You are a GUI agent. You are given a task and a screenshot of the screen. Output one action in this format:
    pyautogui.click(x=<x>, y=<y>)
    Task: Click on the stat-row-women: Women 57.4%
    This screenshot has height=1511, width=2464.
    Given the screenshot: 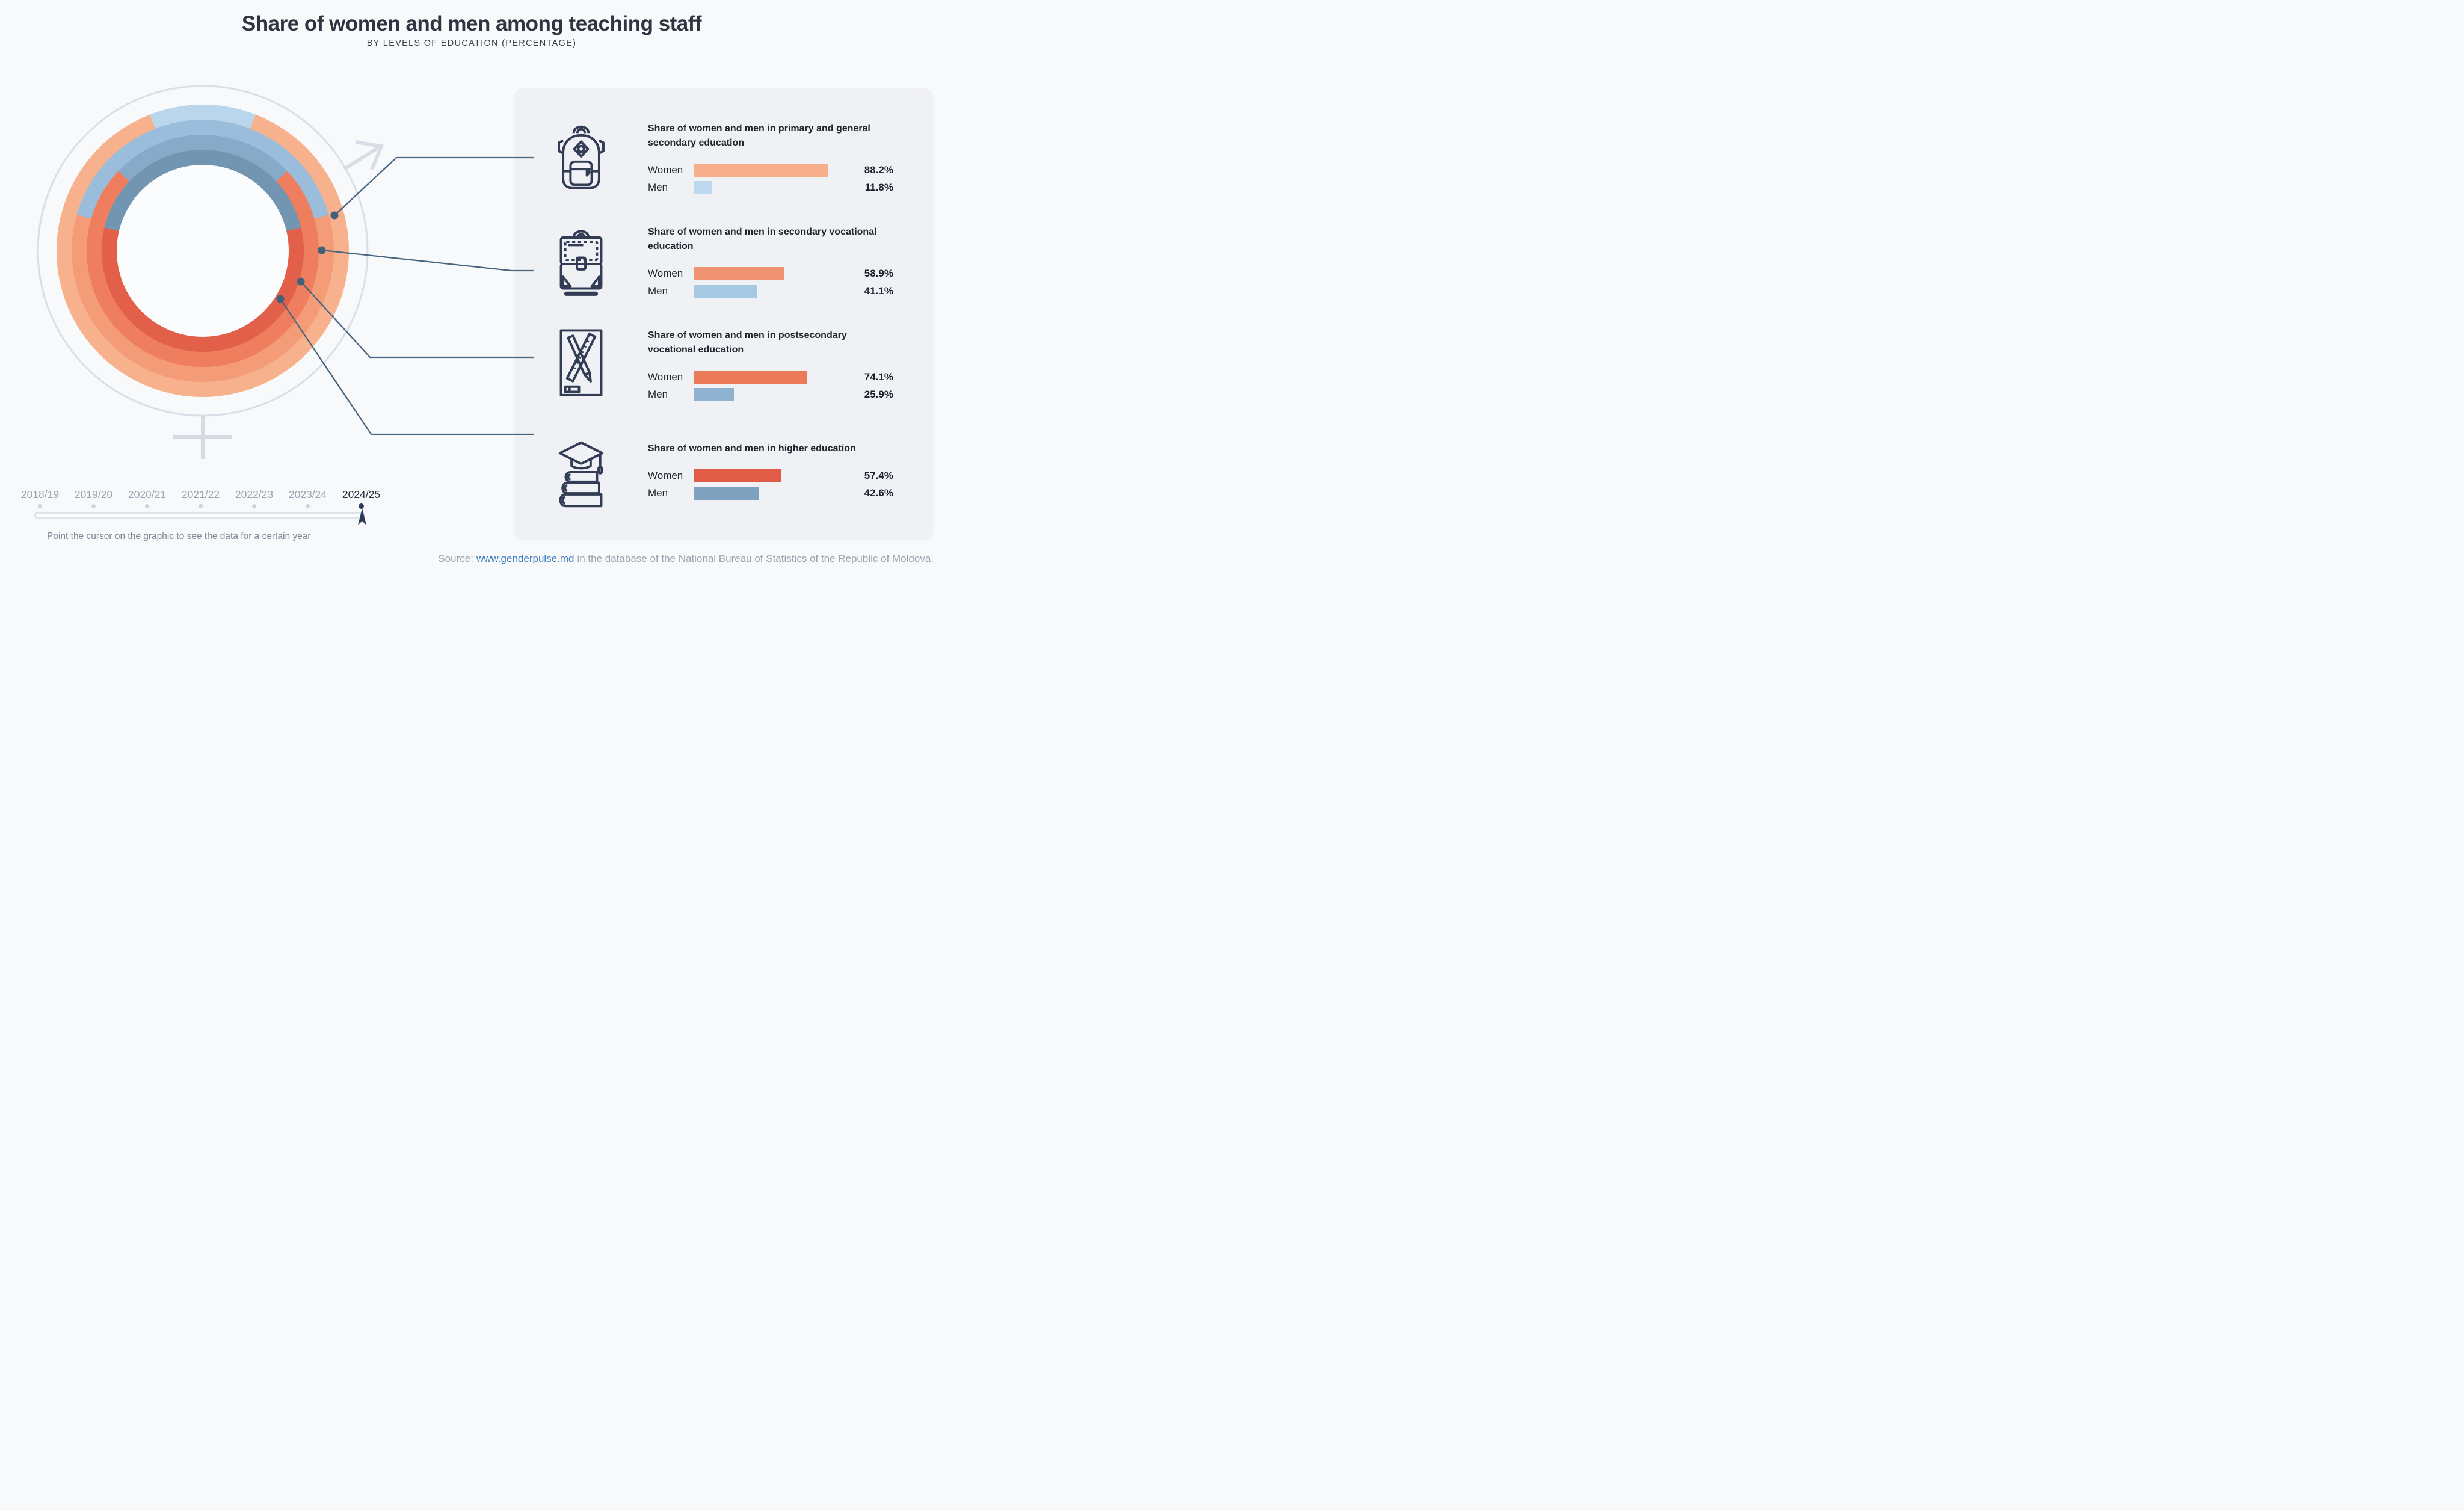 What is the action you would take?
    pyautogui.click(x=771, y=475)
    